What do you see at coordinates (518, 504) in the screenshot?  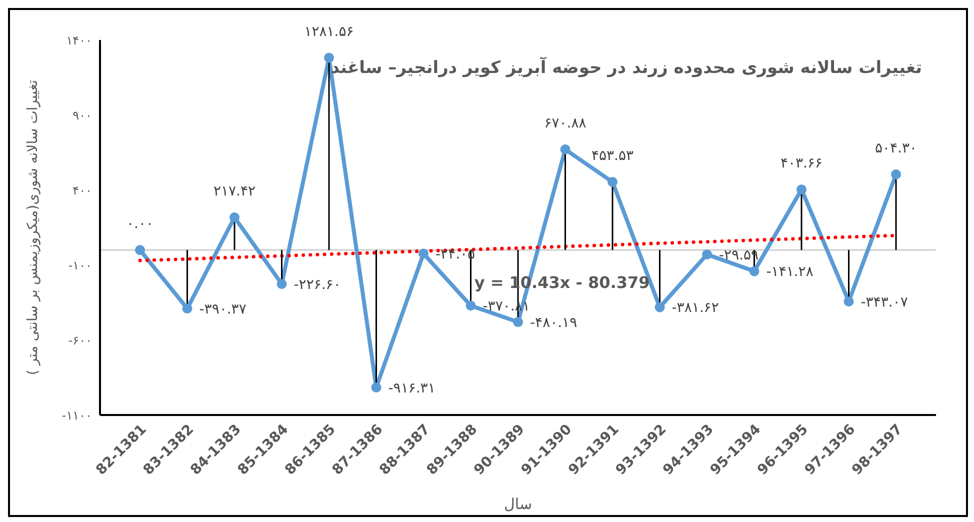 I see `x-axis-title: سال` at bounding box center [518, 504].